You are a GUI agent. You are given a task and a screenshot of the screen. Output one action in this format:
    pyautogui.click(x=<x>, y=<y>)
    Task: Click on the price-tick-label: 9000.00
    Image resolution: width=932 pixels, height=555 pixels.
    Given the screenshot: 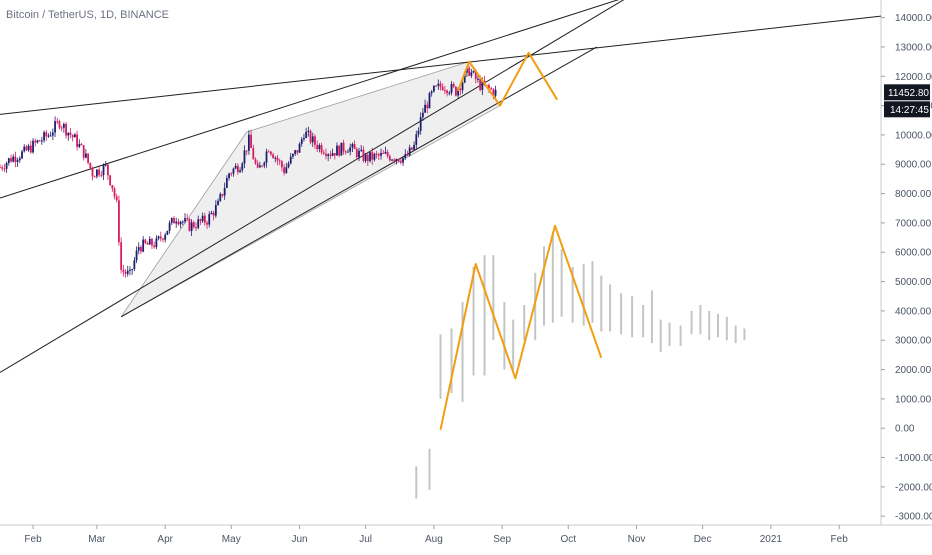 What is the action you would take?
    pyautogui.click(x=913, y=165)
    